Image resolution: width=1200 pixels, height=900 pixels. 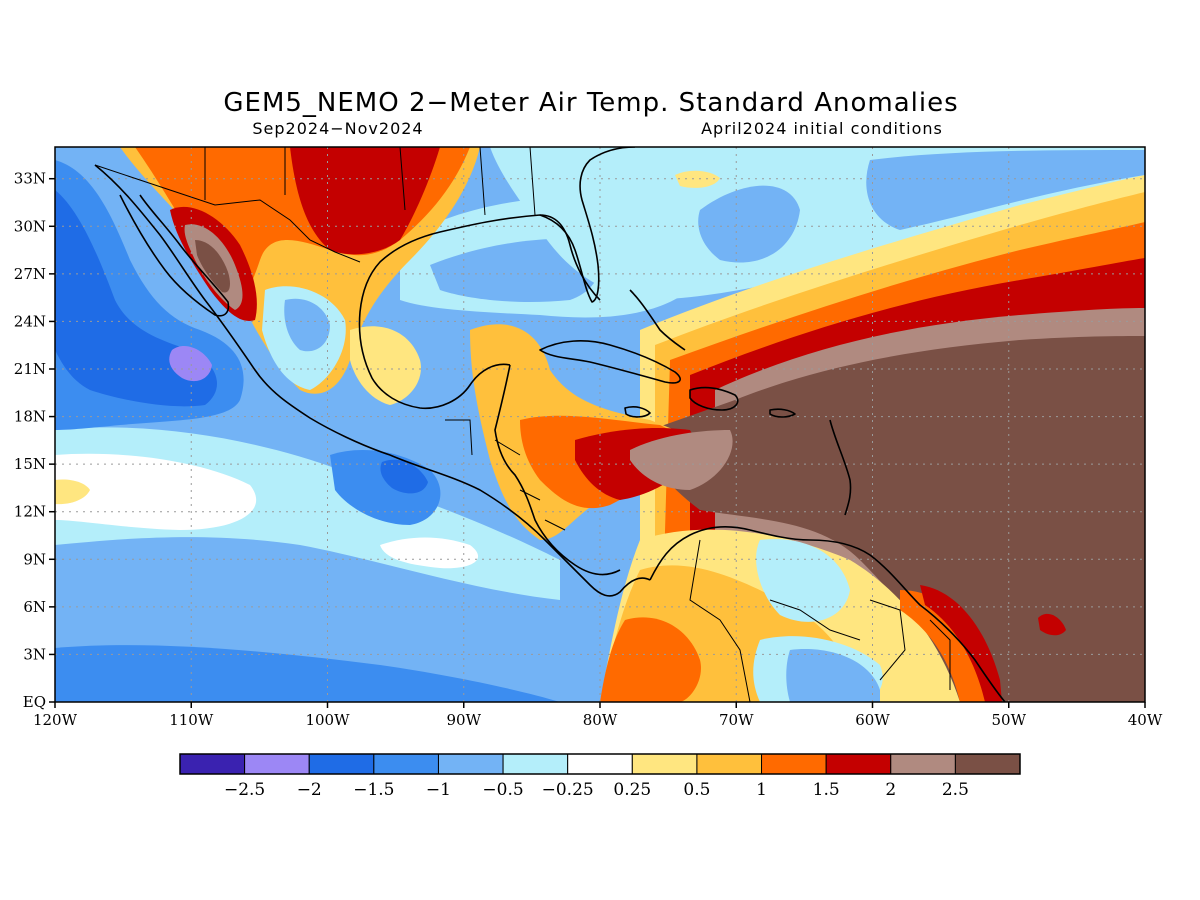 I want to click on colorbar-label: −2.5, so click(x=244, y=790).